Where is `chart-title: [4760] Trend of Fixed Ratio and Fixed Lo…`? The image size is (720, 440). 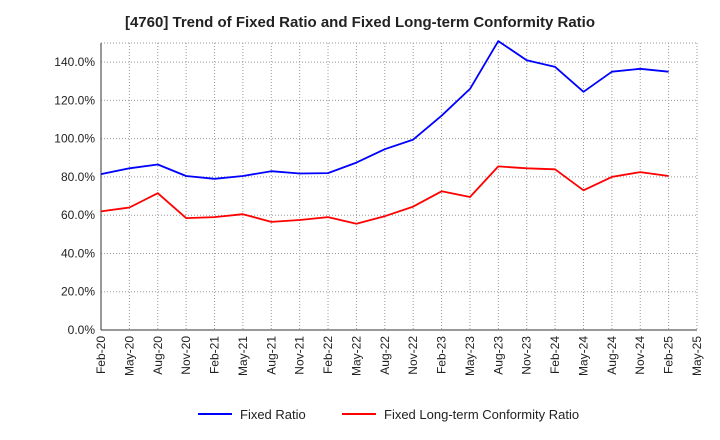 chart-title: [4760] Trend of Fixed Ratio and Fixed Lo… is located at coordinates (360, 22).